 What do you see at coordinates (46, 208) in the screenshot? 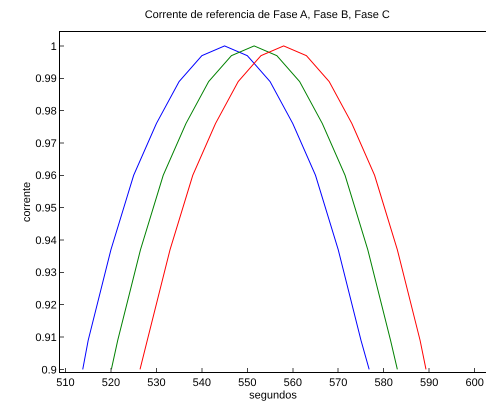
I see `y-tick-label: 0.95` at bounding box center [46, 208].